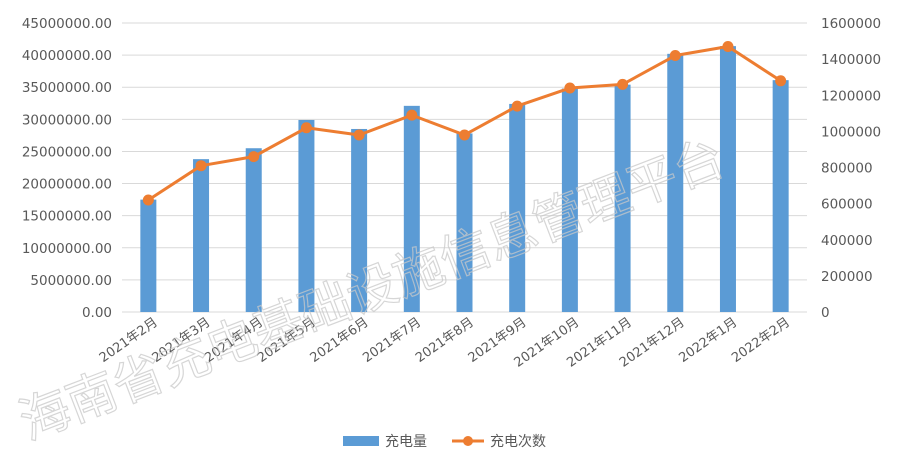 This screenshot has height=469, width=900. Describe the element at coordinates (67, 217) in the screenshot. I see `left-tick-label: 15000000.00` at that location.